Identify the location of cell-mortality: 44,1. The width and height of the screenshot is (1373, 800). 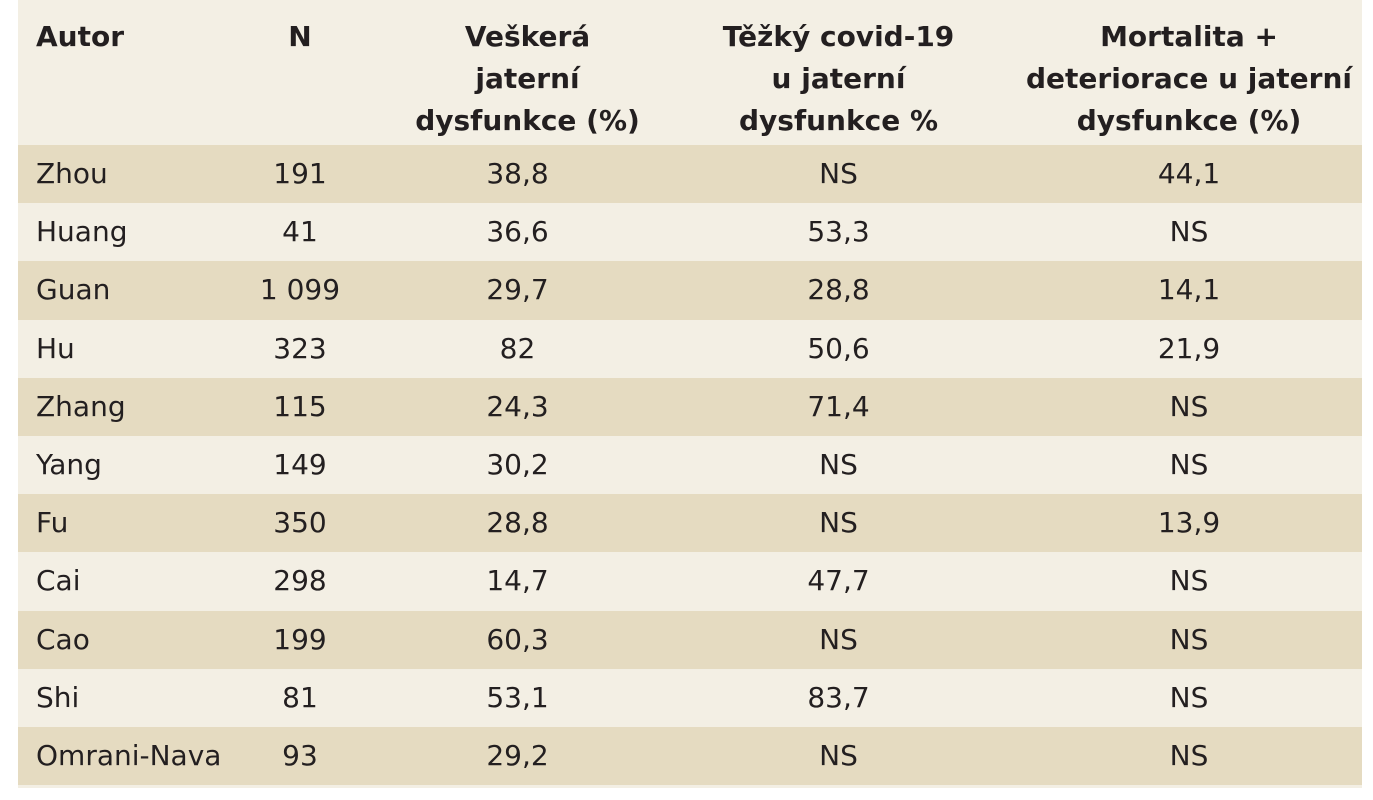
(1189, 174).